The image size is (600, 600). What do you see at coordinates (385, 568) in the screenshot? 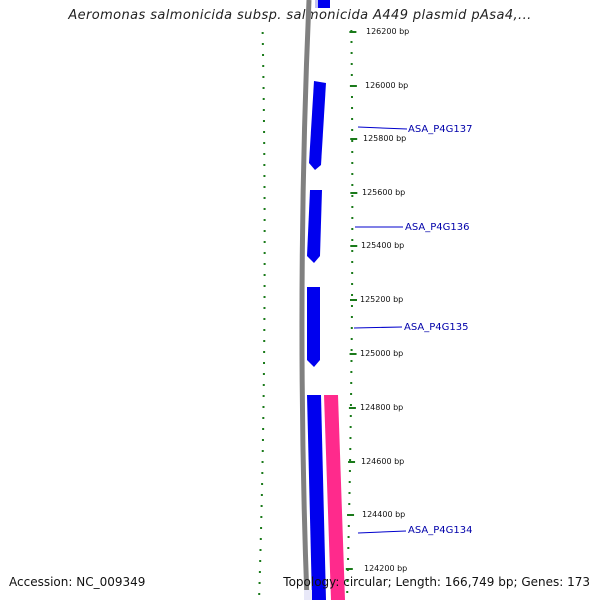
I see `bp-label: 124200 bp` at bounding box center [385, 568].